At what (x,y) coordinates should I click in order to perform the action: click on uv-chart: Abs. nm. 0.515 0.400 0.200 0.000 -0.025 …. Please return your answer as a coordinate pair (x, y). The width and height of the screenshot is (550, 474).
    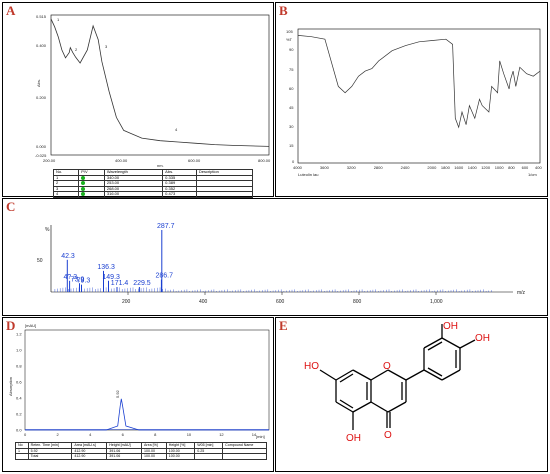
    Looking at the image, I should click on (153, 91).